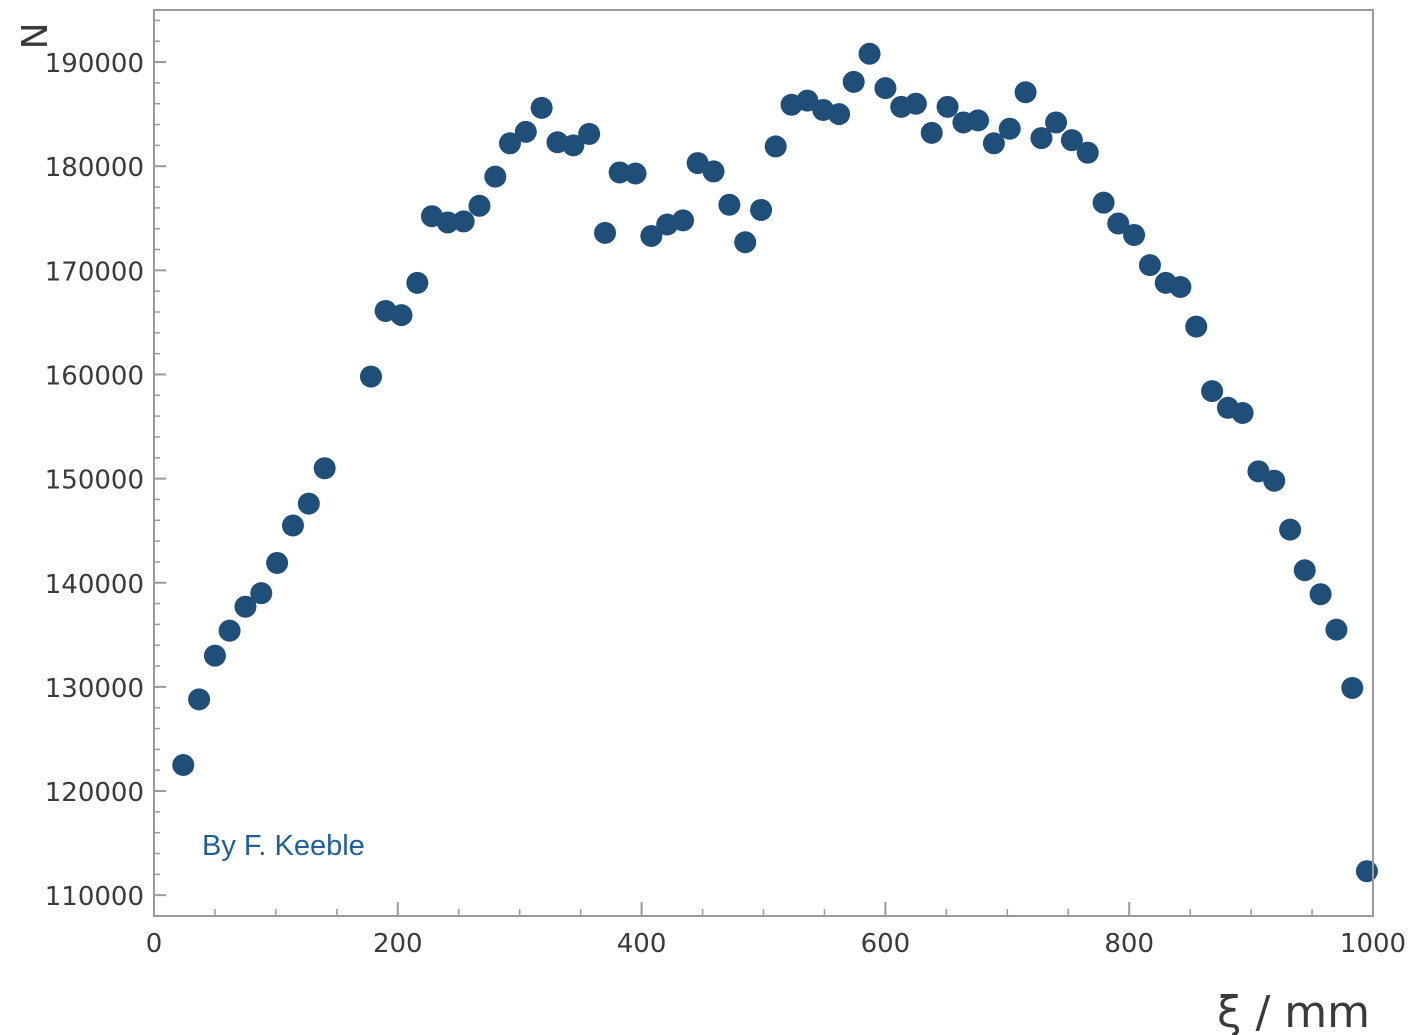 The width and height of the screenshot is (1413, 1035). I want to click on y-tick-label: 120000, so click(94, 793).